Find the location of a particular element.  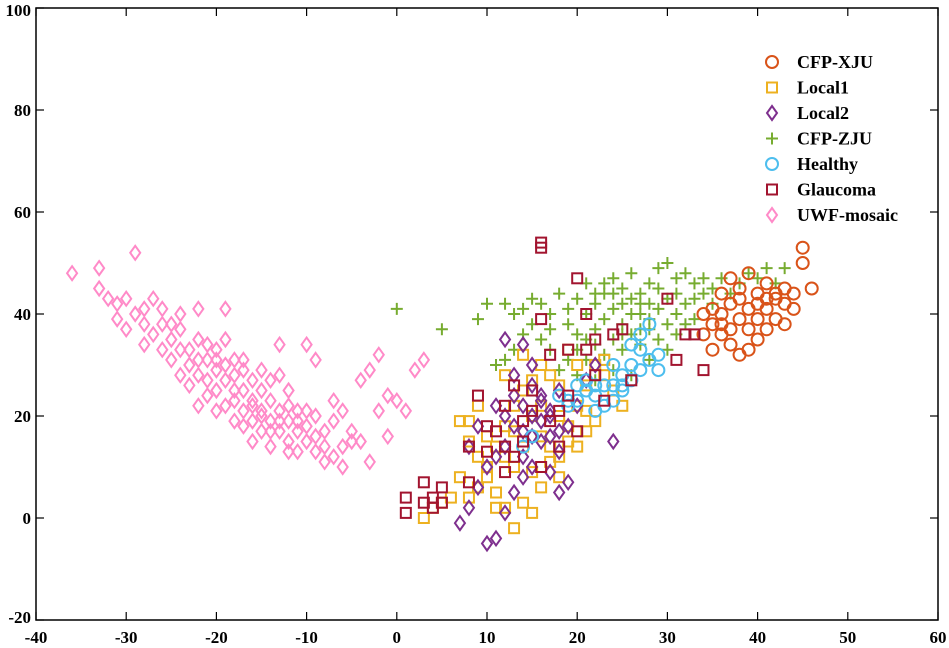

series-cfp-xju is located at coordinates (757, 301).